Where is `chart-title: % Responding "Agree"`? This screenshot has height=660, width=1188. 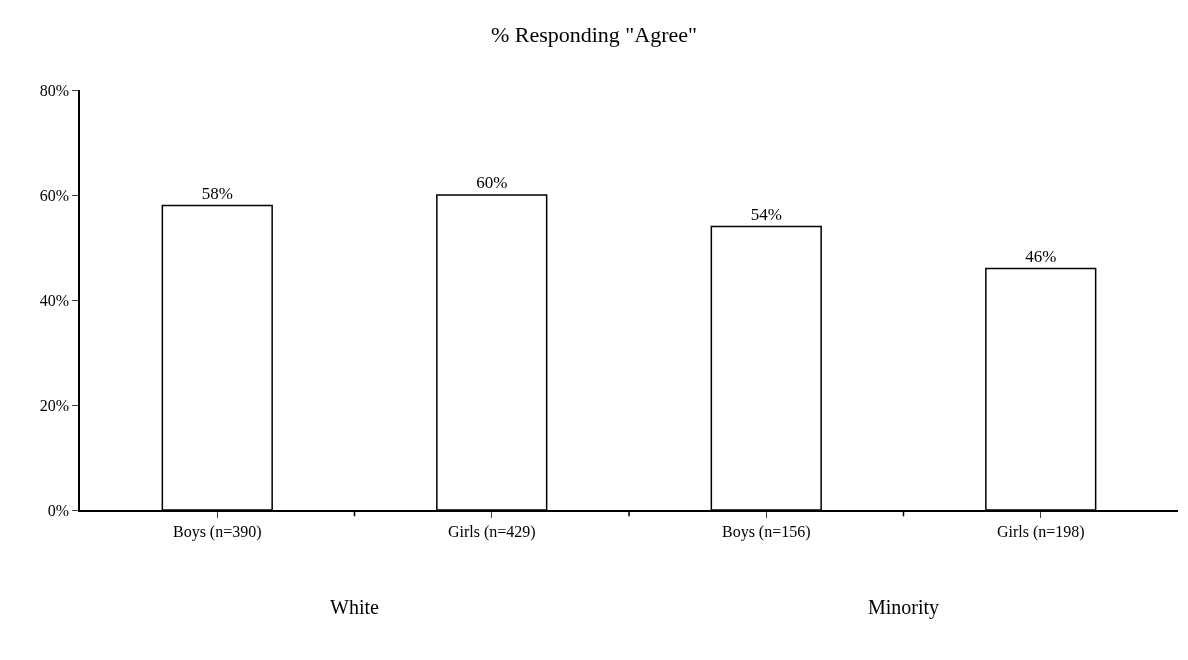
chart-title: % Responding "Agree" is located at coordinates (594, 34).